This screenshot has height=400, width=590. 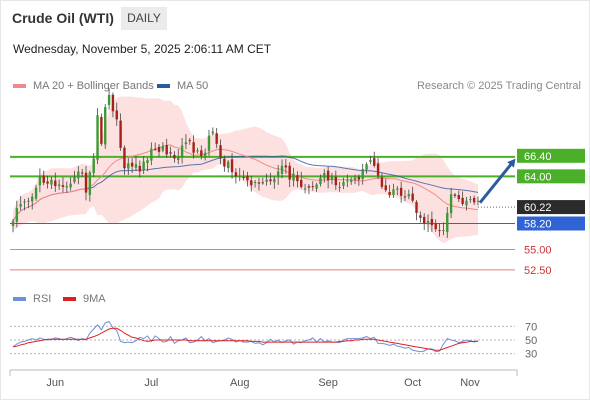 What do you see at coordinates (240, 383) in the screenshot?
I see `month-label-Aug: Aug` at bounding box center [240, 383].